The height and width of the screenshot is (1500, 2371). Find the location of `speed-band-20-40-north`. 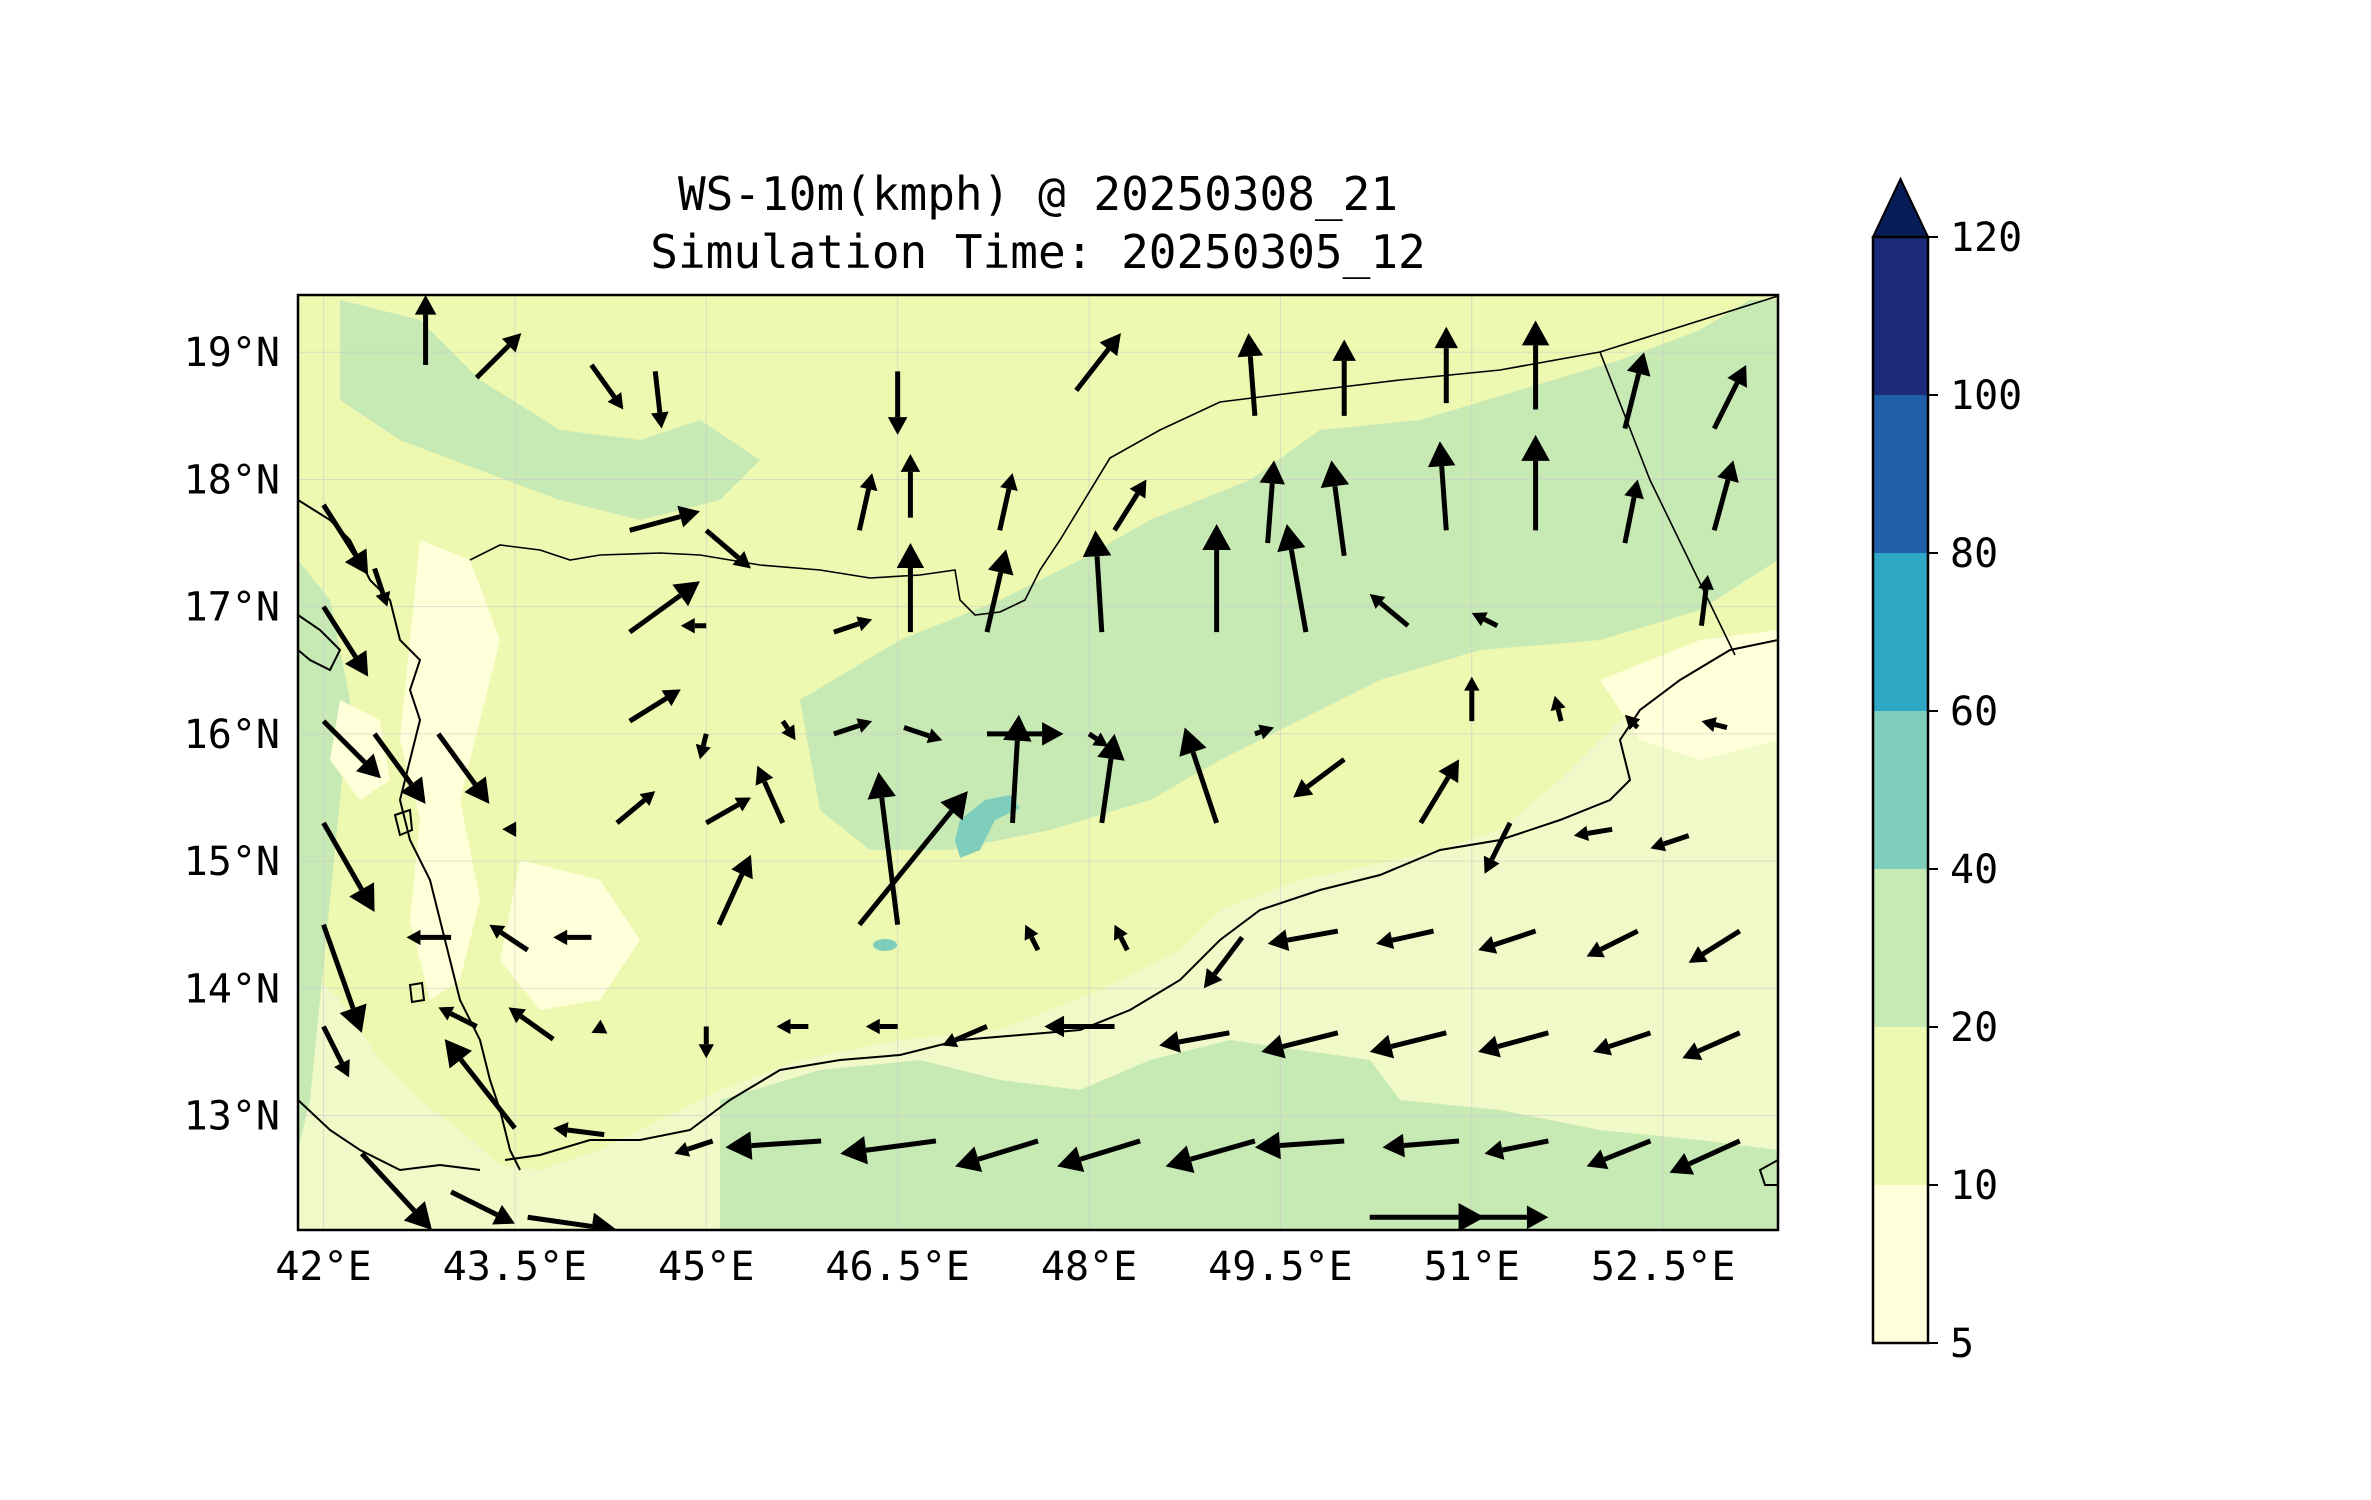

speed-band-20-40-north is located at coordinates (550, 410).